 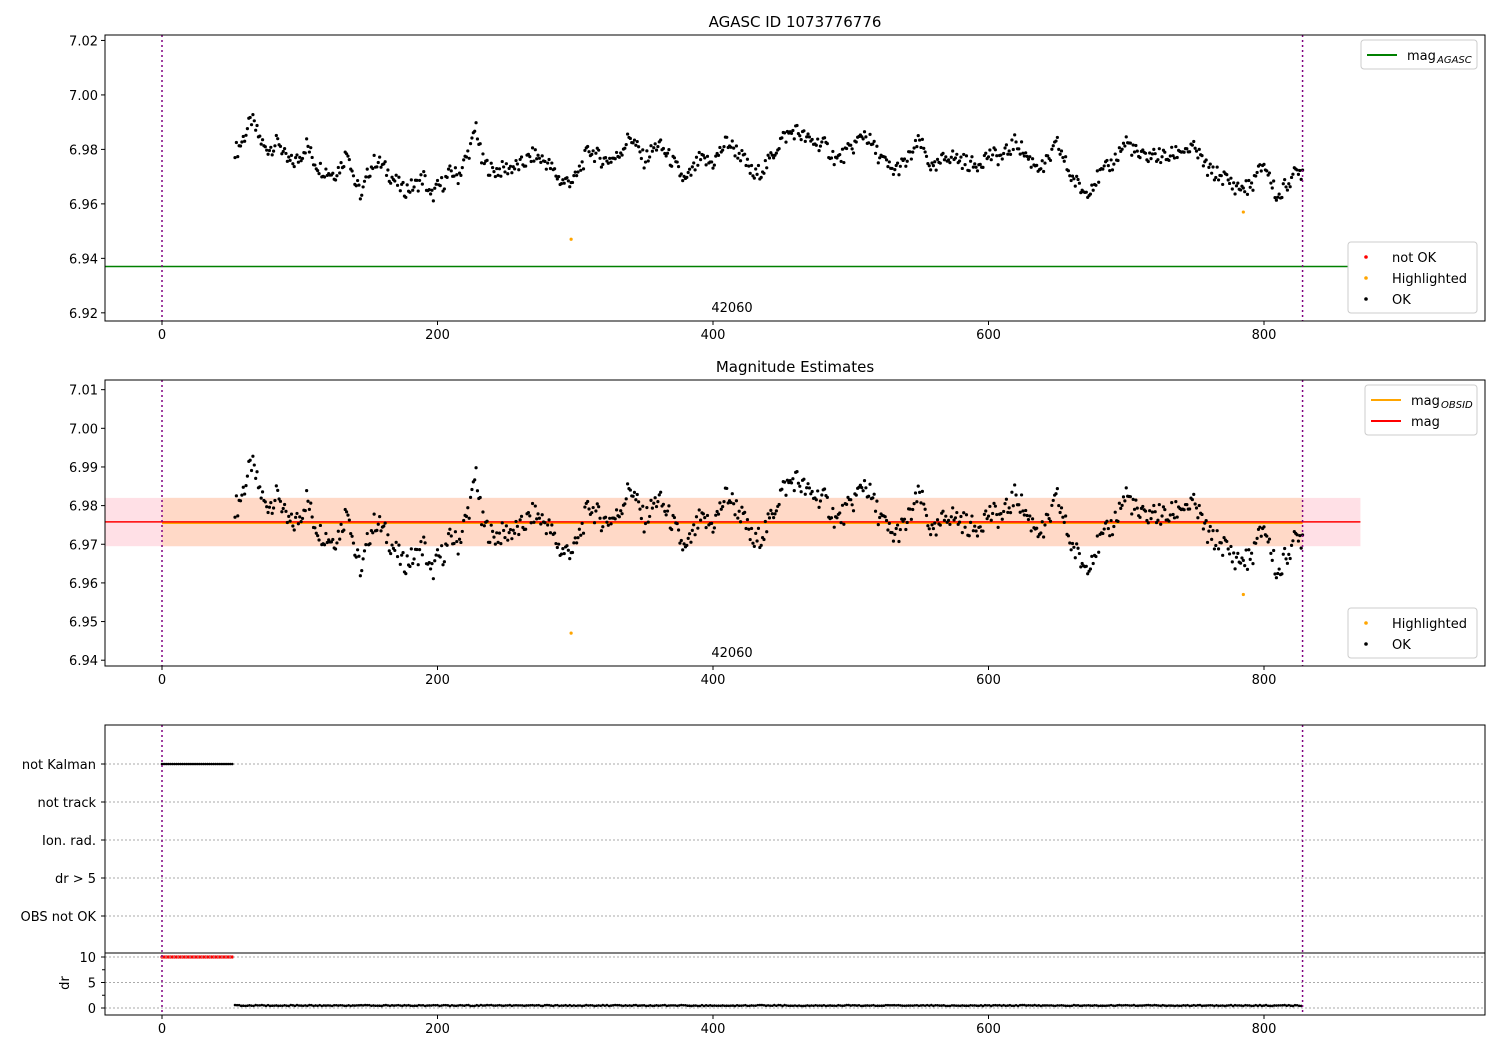 What do you see at coordinates (437, 680) in the screenshot?
I see `x-tick-label: 200` at bounding box center [437, 680].